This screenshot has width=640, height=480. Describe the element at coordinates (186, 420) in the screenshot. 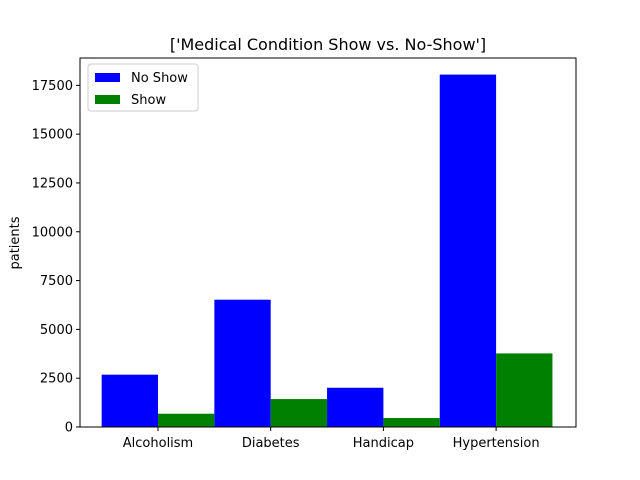

I see `bar-show-alcoholism` at that location.